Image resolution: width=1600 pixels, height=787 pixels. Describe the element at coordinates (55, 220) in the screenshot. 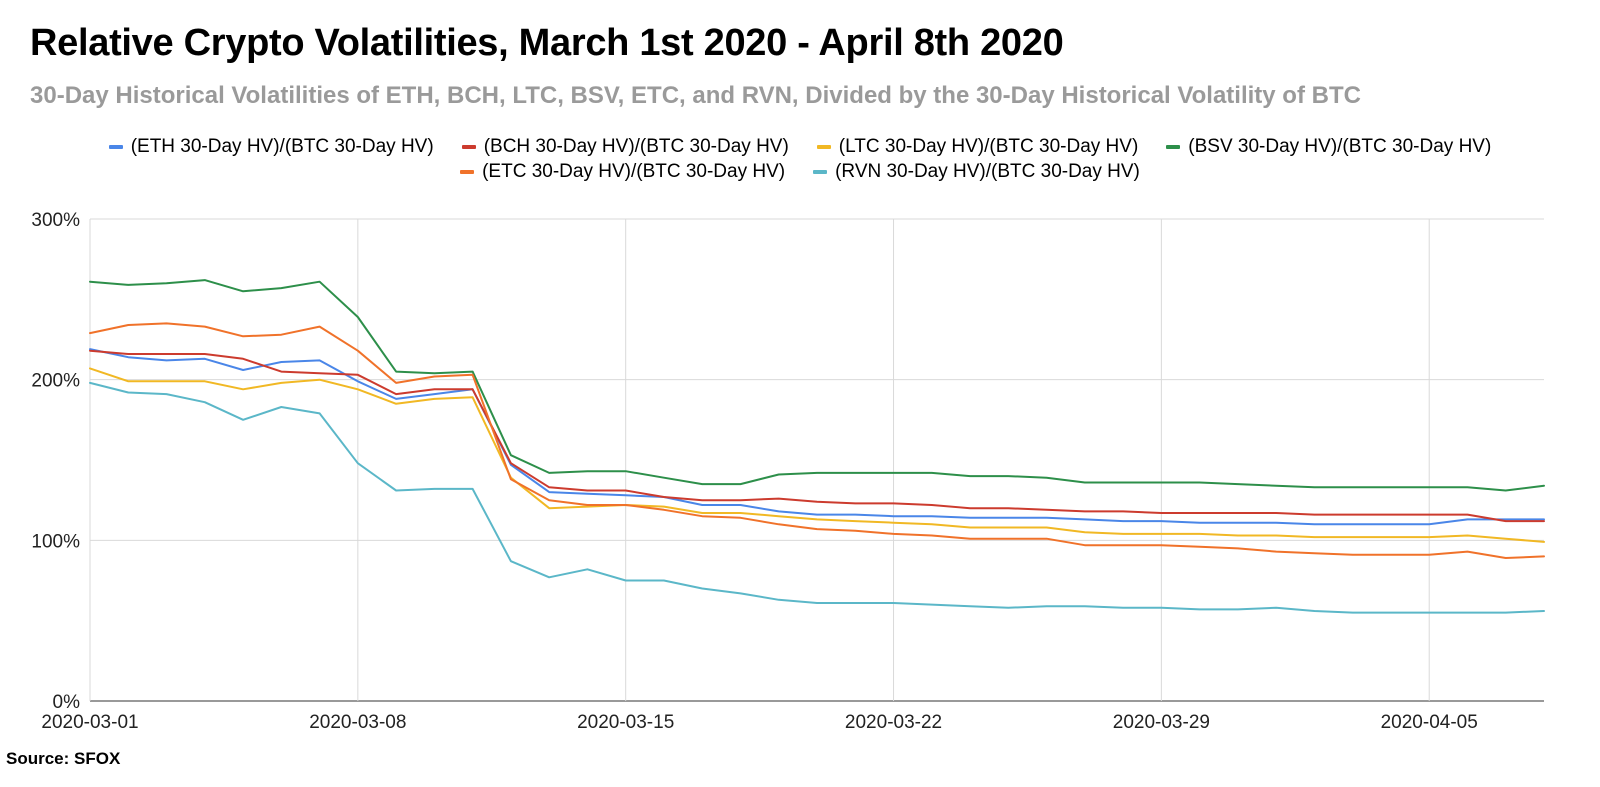

I see `y-tick-label: 300%` at that location.